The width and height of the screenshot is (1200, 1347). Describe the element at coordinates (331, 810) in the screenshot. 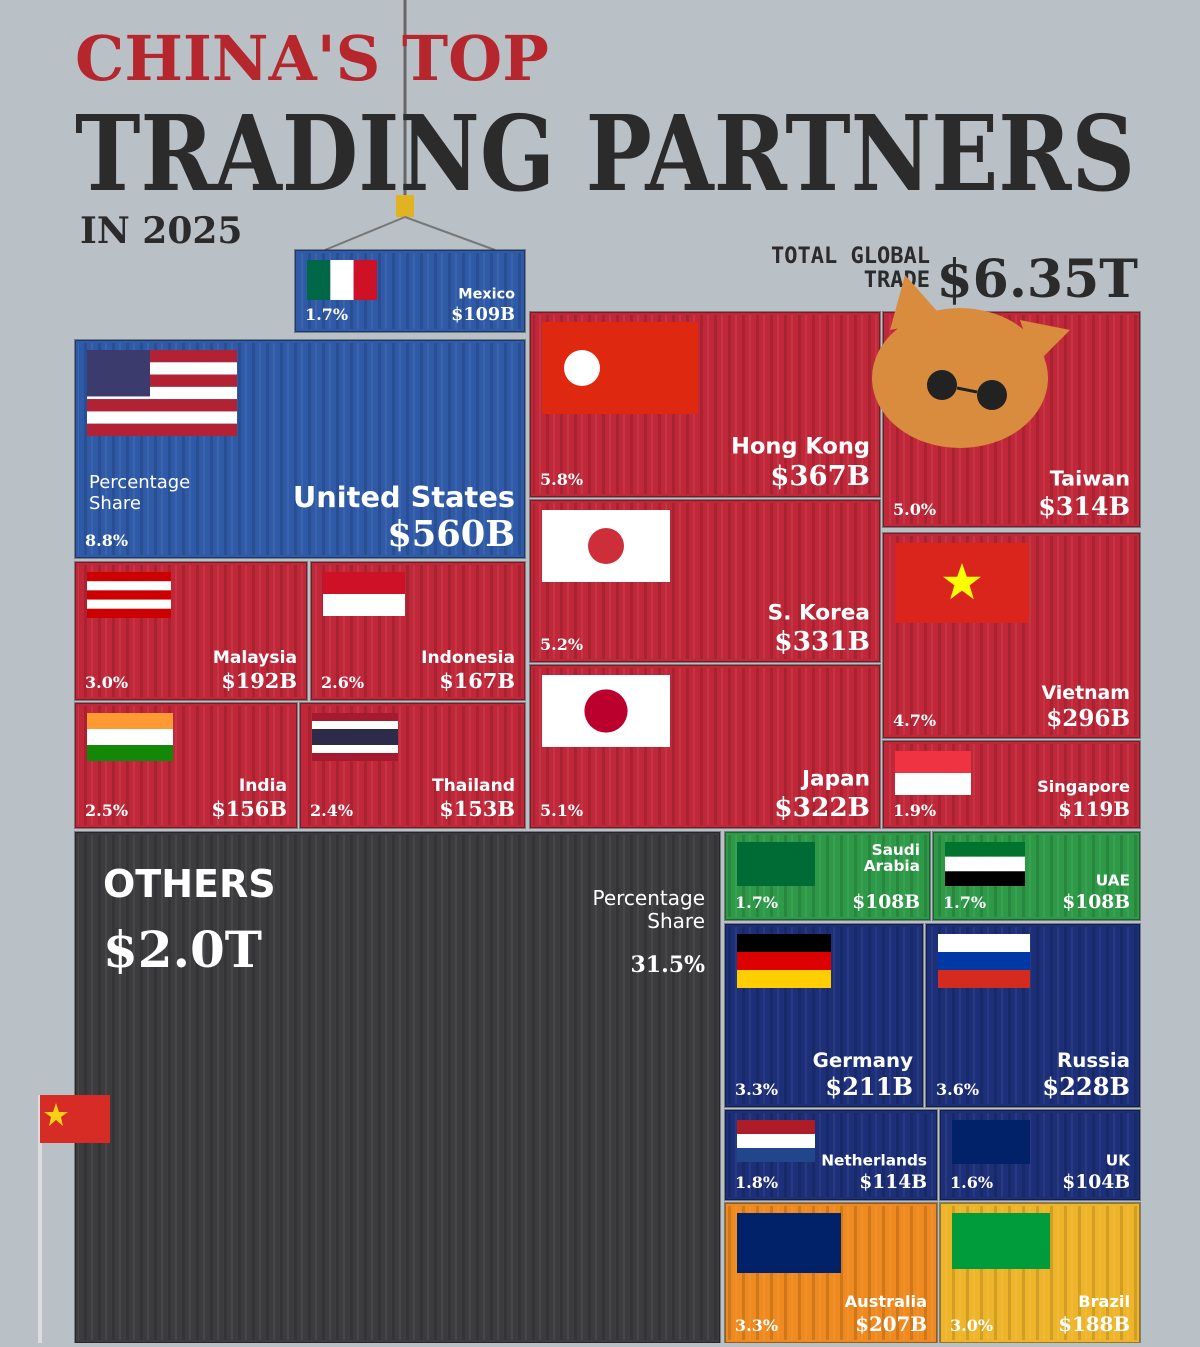

I see `share-label: 2.4%` at that location.